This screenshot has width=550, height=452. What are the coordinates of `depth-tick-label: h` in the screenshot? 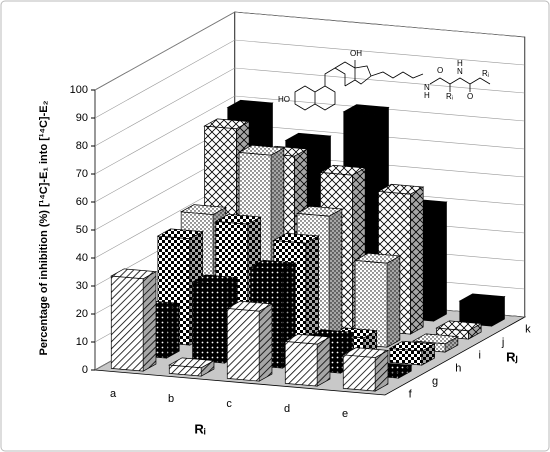 It's located at (458, 368).